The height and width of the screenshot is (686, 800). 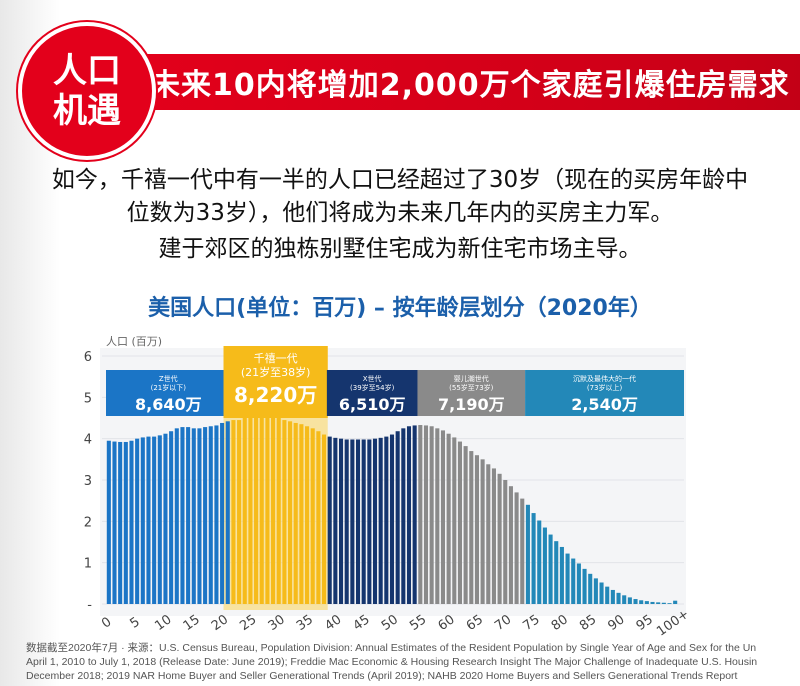 I want to click on x-tick-label: 5, so click(x=134, y=623).